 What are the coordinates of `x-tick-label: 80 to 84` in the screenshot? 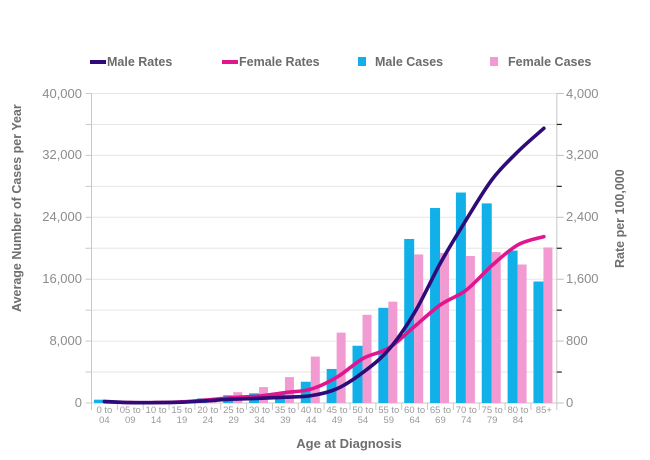 It's located at (518, 415).